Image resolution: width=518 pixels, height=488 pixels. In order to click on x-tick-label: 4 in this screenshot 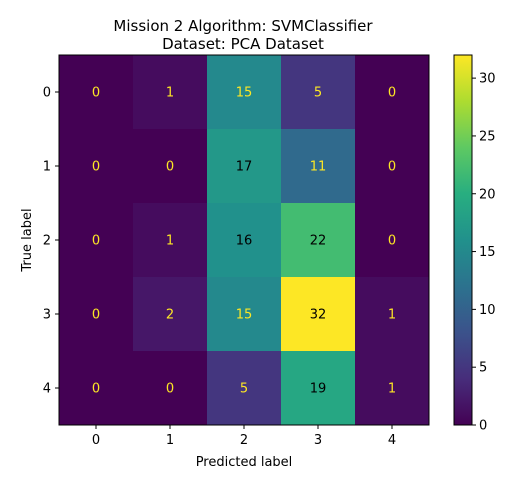, I will do `click(392, 440)`.